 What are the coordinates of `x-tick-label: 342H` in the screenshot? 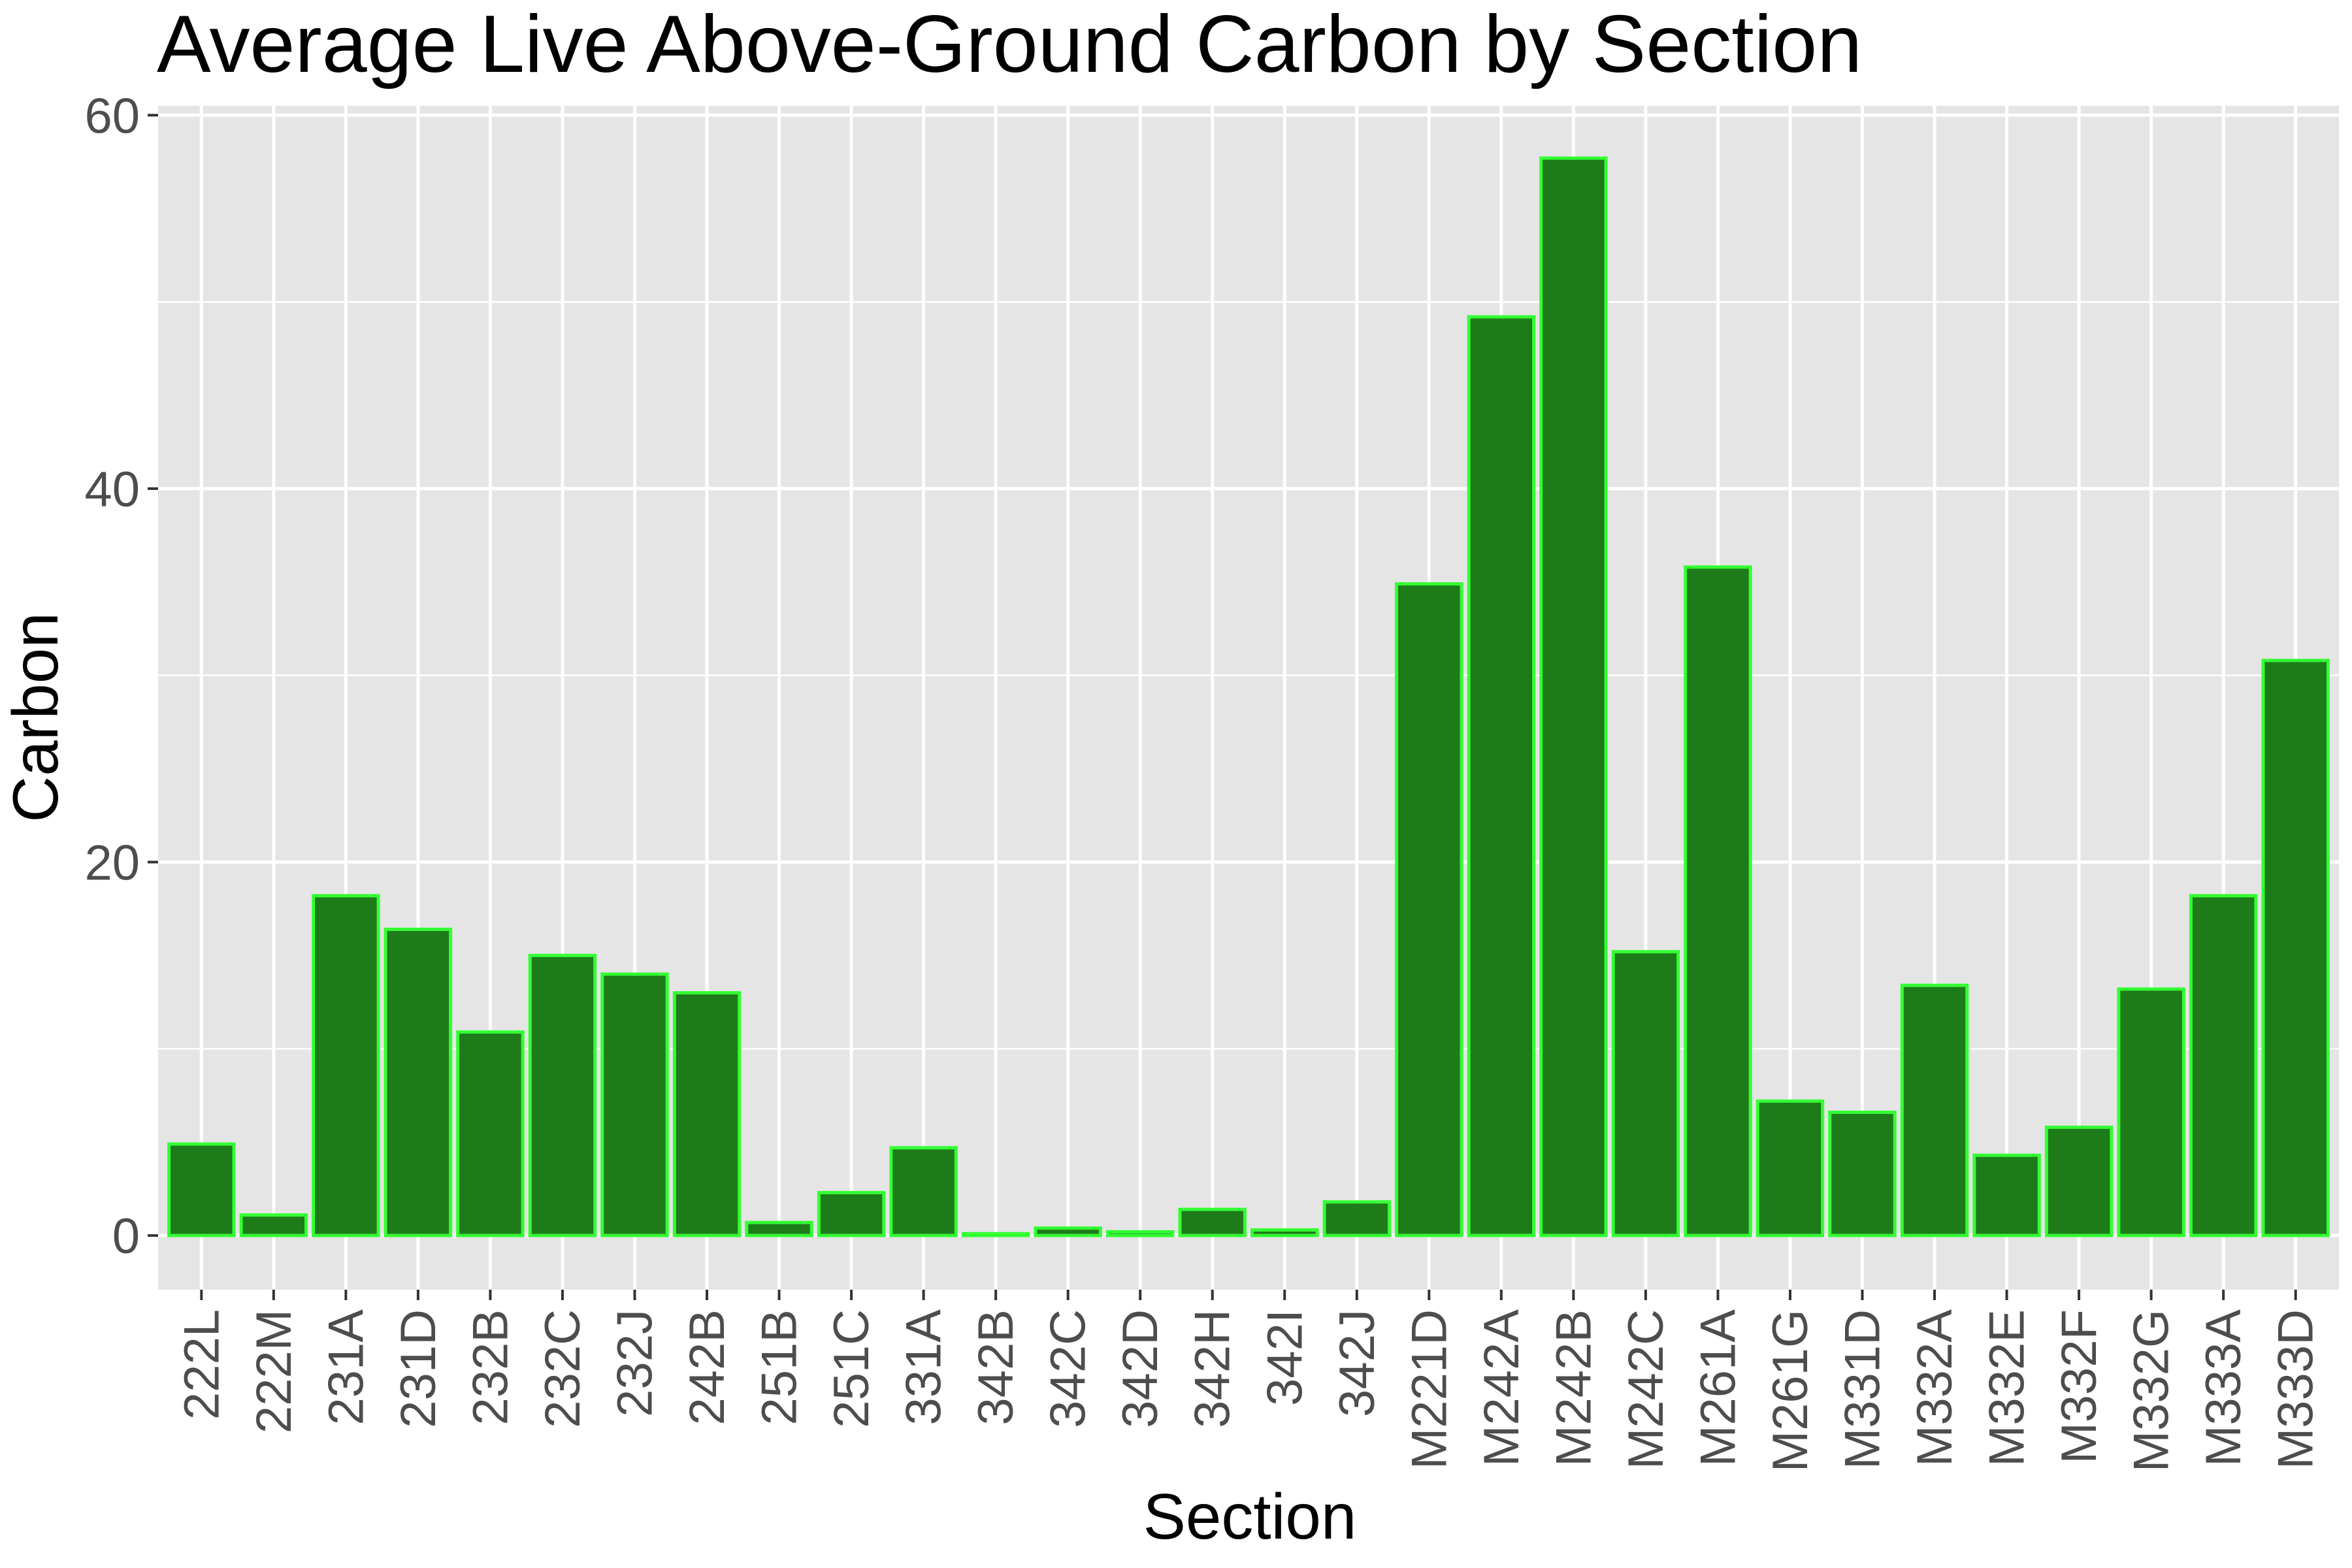 It's located at (1213, 1368).